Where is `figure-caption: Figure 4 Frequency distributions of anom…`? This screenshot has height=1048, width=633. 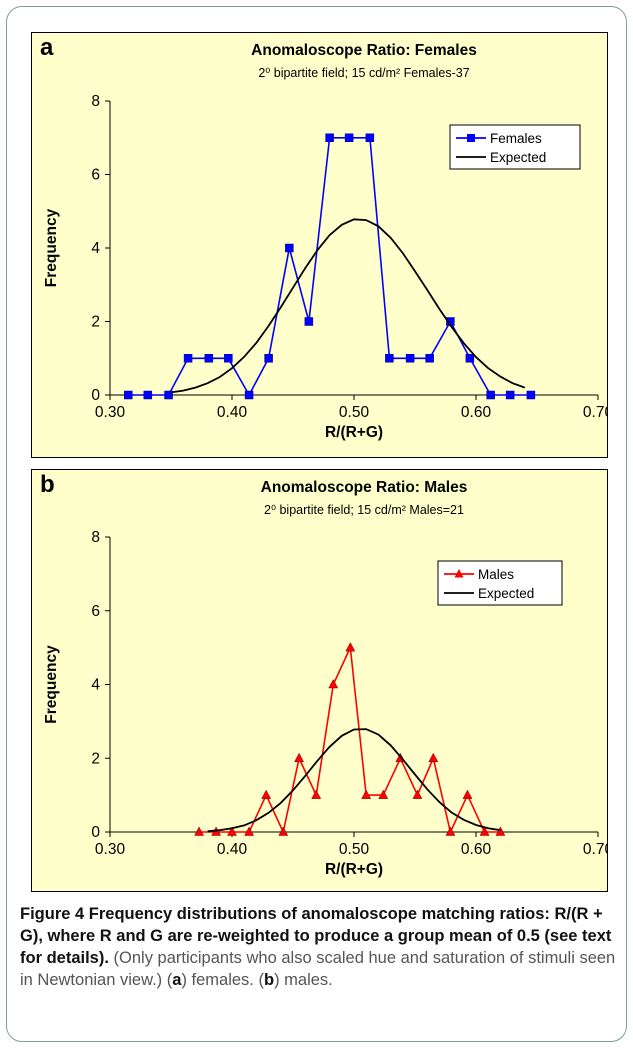
figure-caption: Figure 4 Frequency distributions of anom… is located at coordinates (318, 947).